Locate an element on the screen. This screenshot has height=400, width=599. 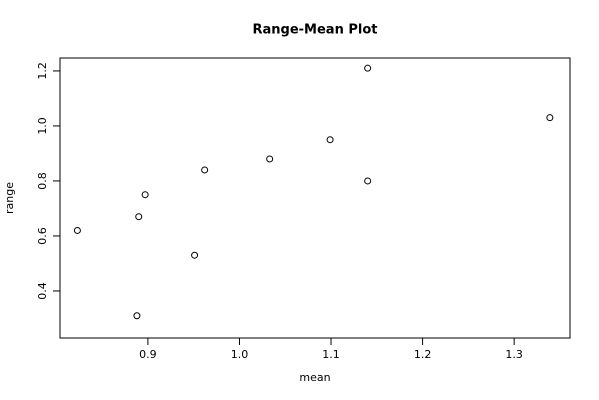
x-tick-label: 0.9 is located at coordinates (148, 354).